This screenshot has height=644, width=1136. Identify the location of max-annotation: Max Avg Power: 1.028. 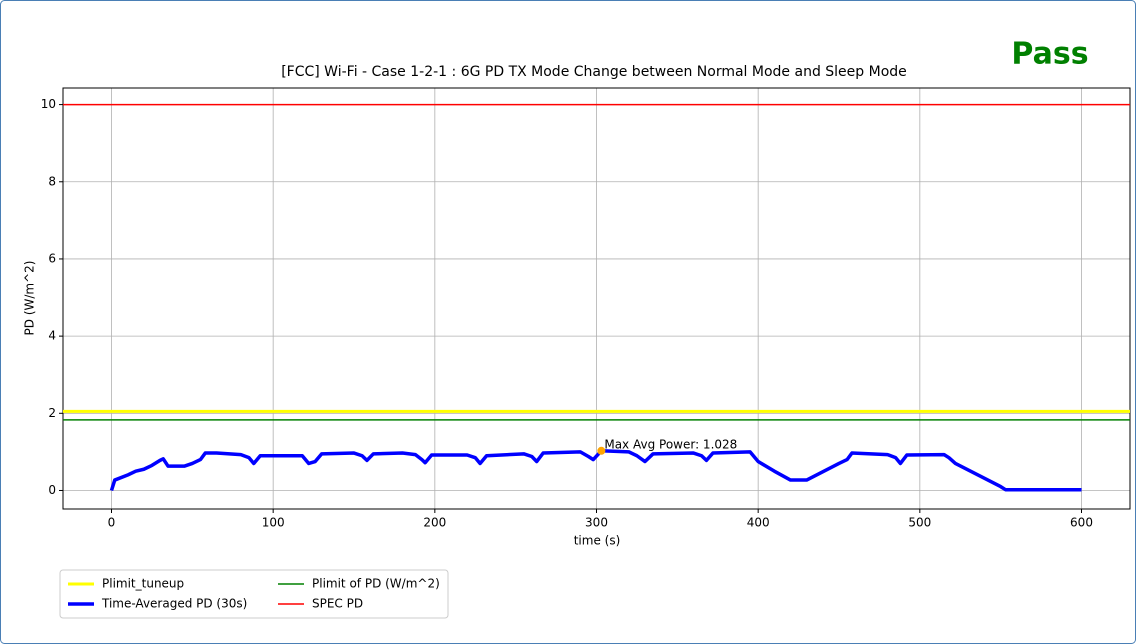
(670, 444).